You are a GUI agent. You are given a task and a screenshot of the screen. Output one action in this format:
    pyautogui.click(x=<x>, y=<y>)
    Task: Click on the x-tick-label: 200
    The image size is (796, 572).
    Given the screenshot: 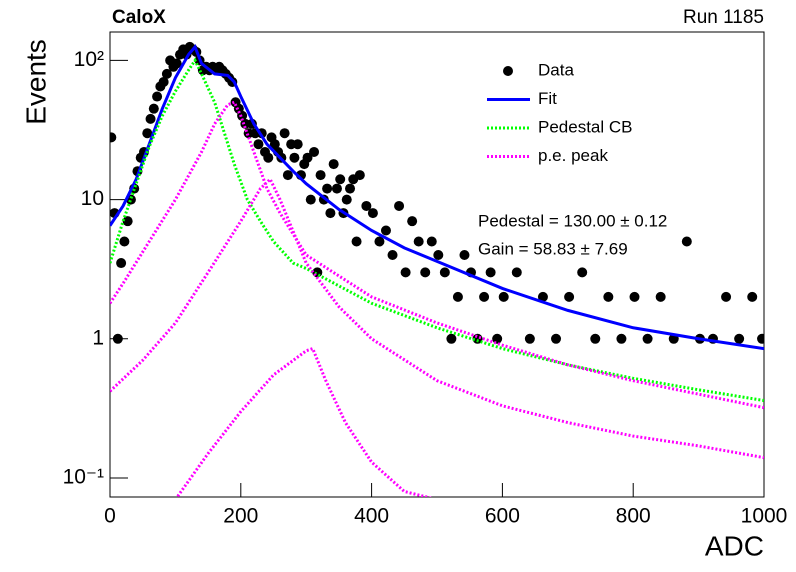 What is the action you would take?
    pyautogui.click(x=240, y=516)
    